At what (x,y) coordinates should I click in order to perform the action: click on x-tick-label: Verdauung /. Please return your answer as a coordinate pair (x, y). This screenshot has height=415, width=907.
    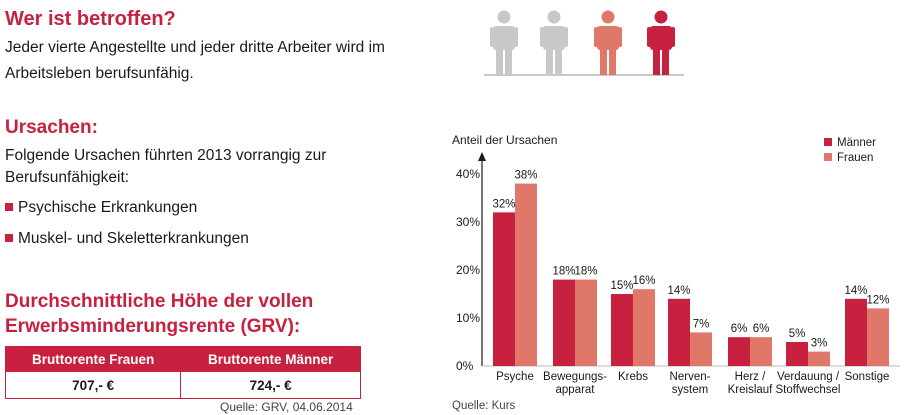
    Looking at the image, I should click on (808, 377).